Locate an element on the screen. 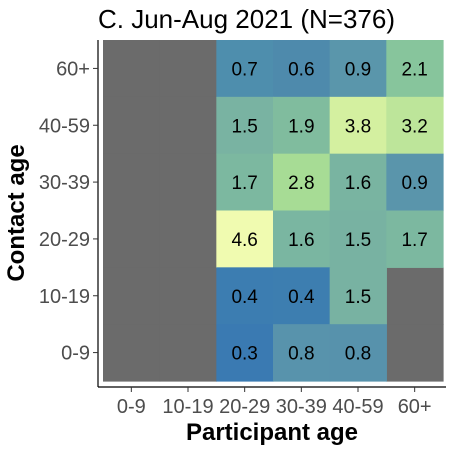 This screenshot has width=450, height=450. cell-value-label: 2.1 is located at coordinates (414, 69).